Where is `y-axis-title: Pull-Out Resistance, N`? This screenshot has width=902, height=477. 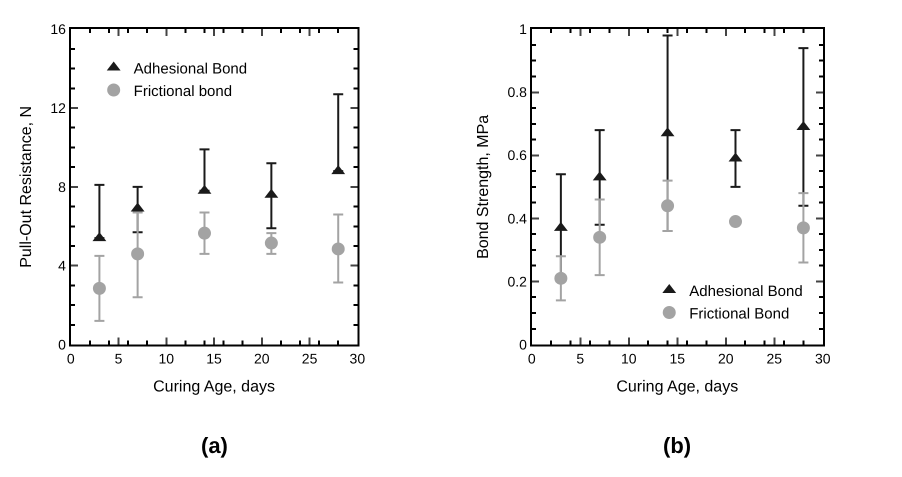 y-axis-title: Pull-Out Resistance, N is located at coordinates (26, 187).